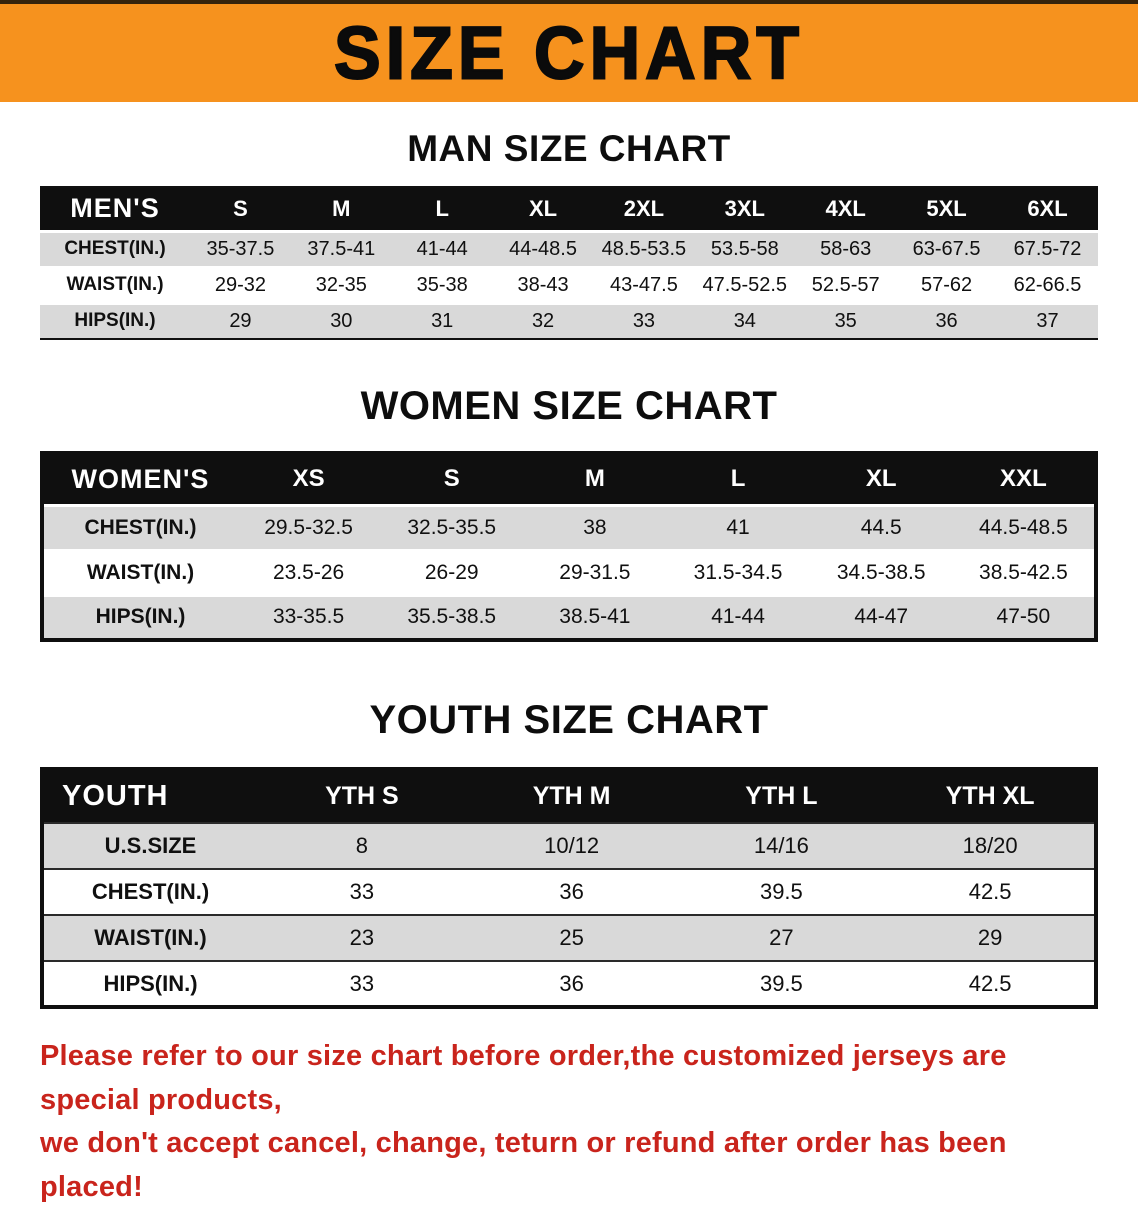  Describe the element at coordinates (595, 616) in the screenshot. I see `size-value-cell: 38.5-41` at that location.